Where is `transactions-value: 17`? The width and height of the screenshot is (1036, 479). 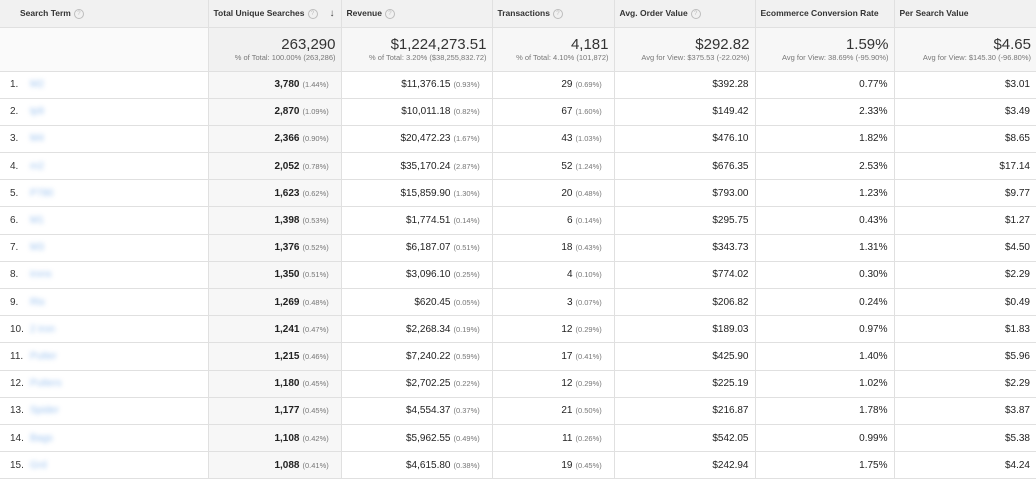
transactions-value: 17 is located at coordinates (567, 356).